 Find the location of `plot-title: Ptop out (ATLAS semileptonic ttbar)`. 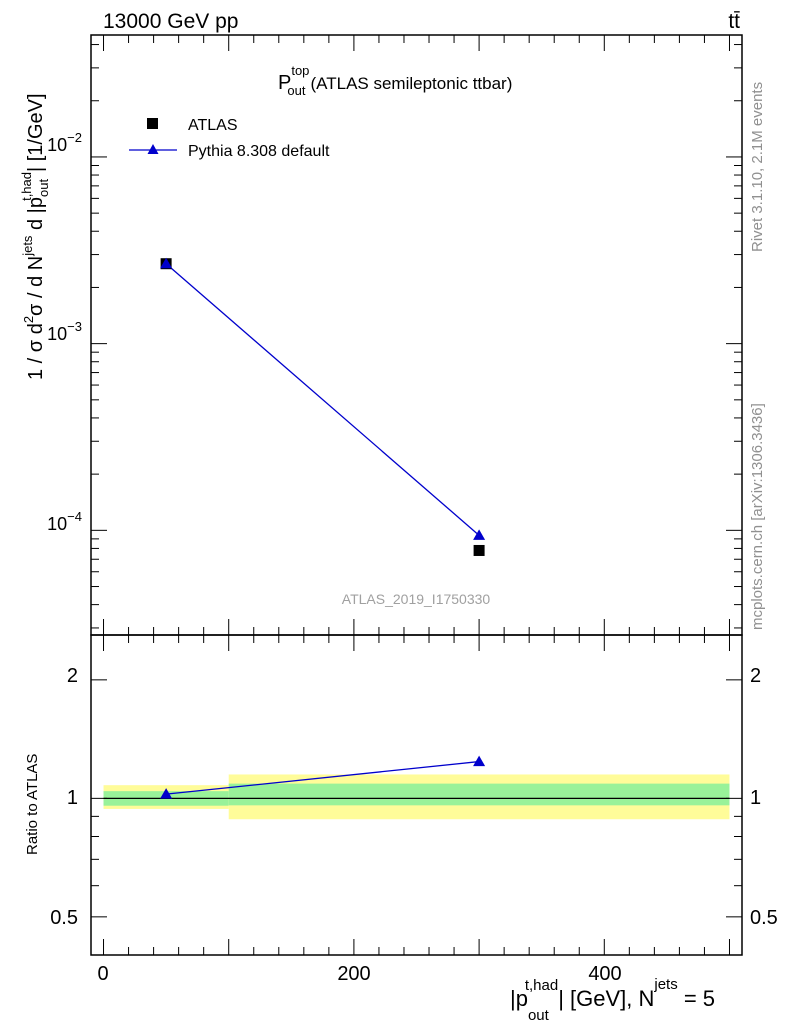

plot-title: Ptop out (ATLAS semileptonic ttbar) is located at coordinates (395, 80).